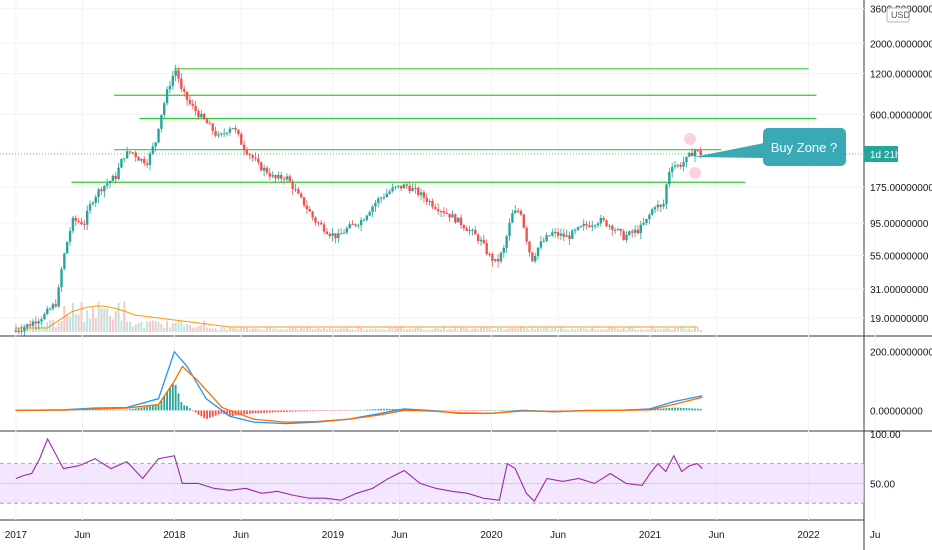 The width and height of the screenshot is (932, 550). Describe the element at coordinates (491, 535) in the screenshot. I see `time-tick-label: 2020` at that location.